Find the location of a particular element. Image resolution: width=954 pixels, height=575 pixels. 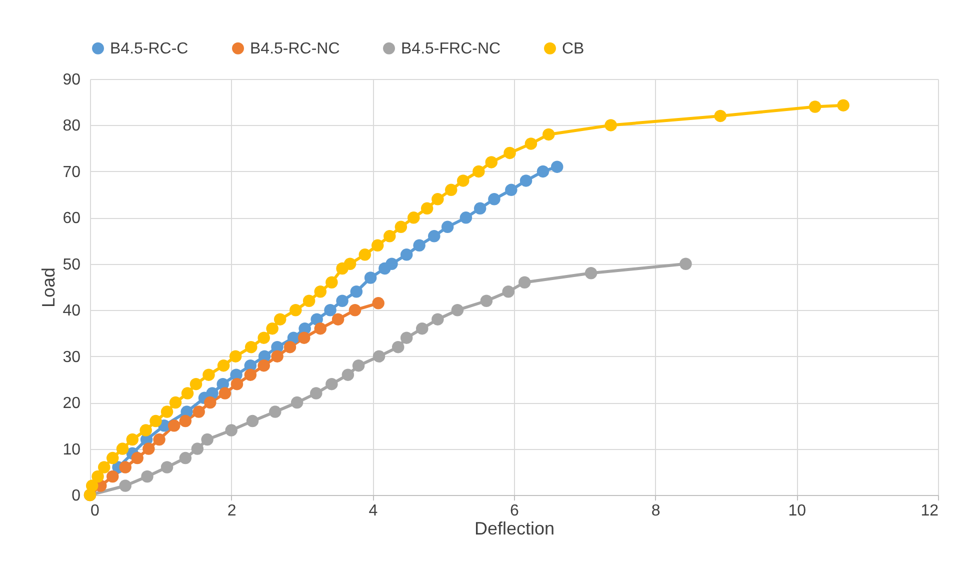

y-axis-title: Load is located at coordinates (48, 287).